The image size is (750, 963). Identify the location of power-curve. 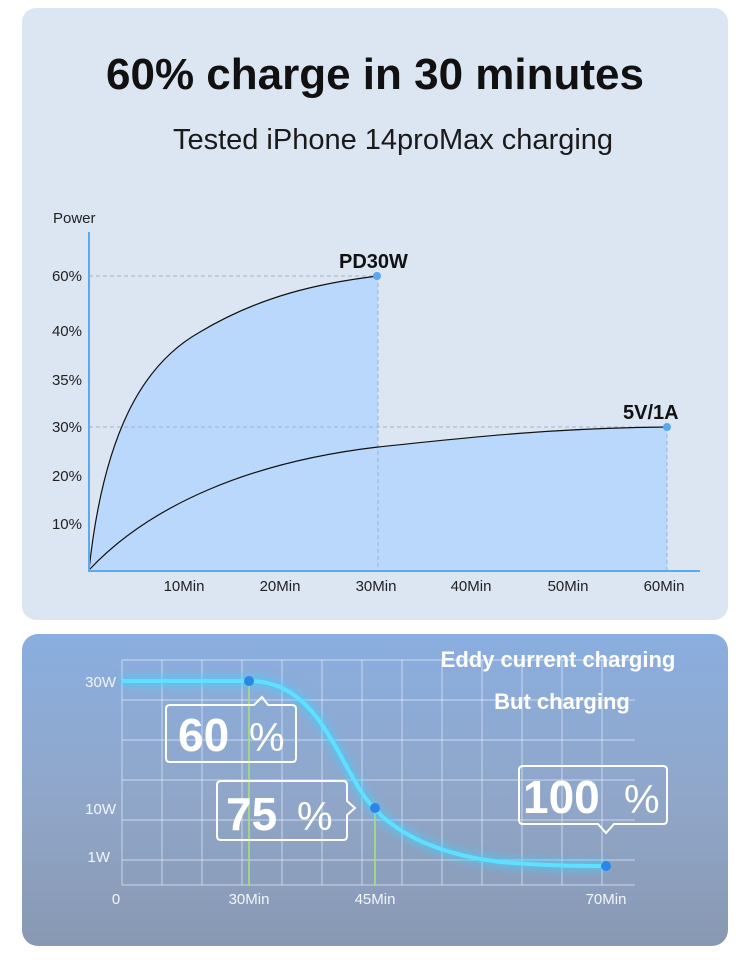
(364, 773).